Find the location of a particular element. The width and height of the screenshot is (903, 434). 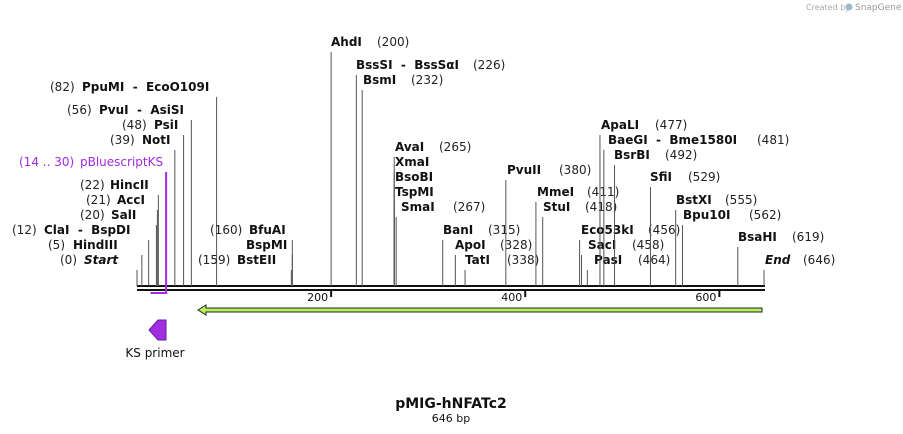

primer-site-name: pBluescriptKS is located at coordinates (121, 162).